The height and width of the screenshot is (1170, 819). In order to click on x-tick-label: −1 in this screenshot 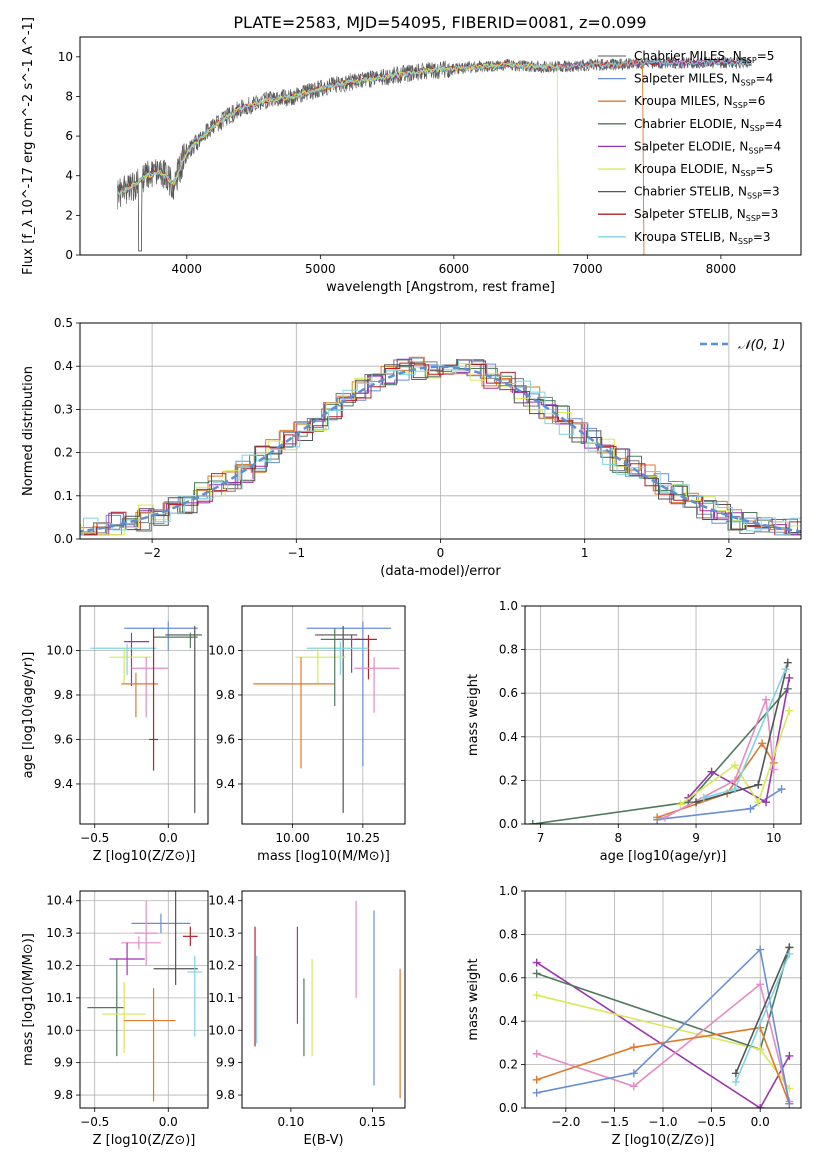, I will do `click(296, 553)`.